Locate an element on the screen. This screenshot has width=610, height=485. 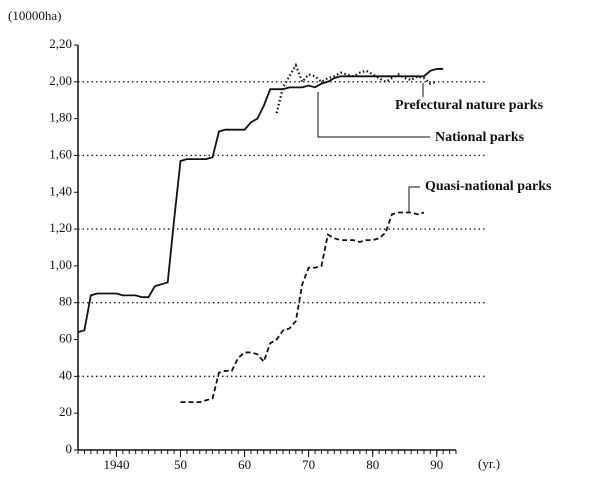
x-tick-label: 60 is located at coordinates (244, 464).